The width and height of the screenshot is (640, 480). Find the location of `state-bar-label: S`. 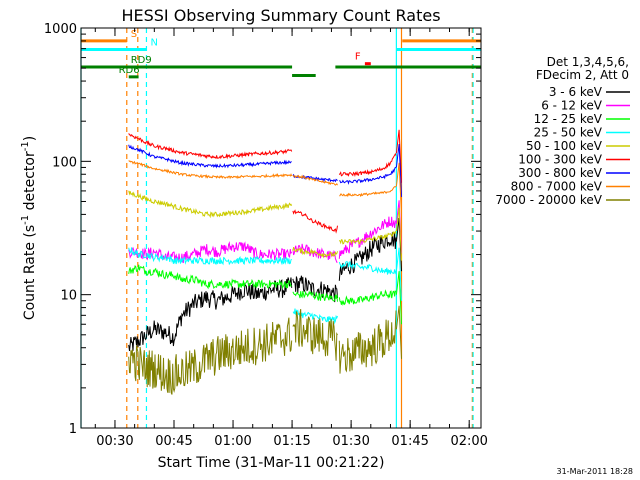

state-bar-label: S is located at coordinates (134, 34).